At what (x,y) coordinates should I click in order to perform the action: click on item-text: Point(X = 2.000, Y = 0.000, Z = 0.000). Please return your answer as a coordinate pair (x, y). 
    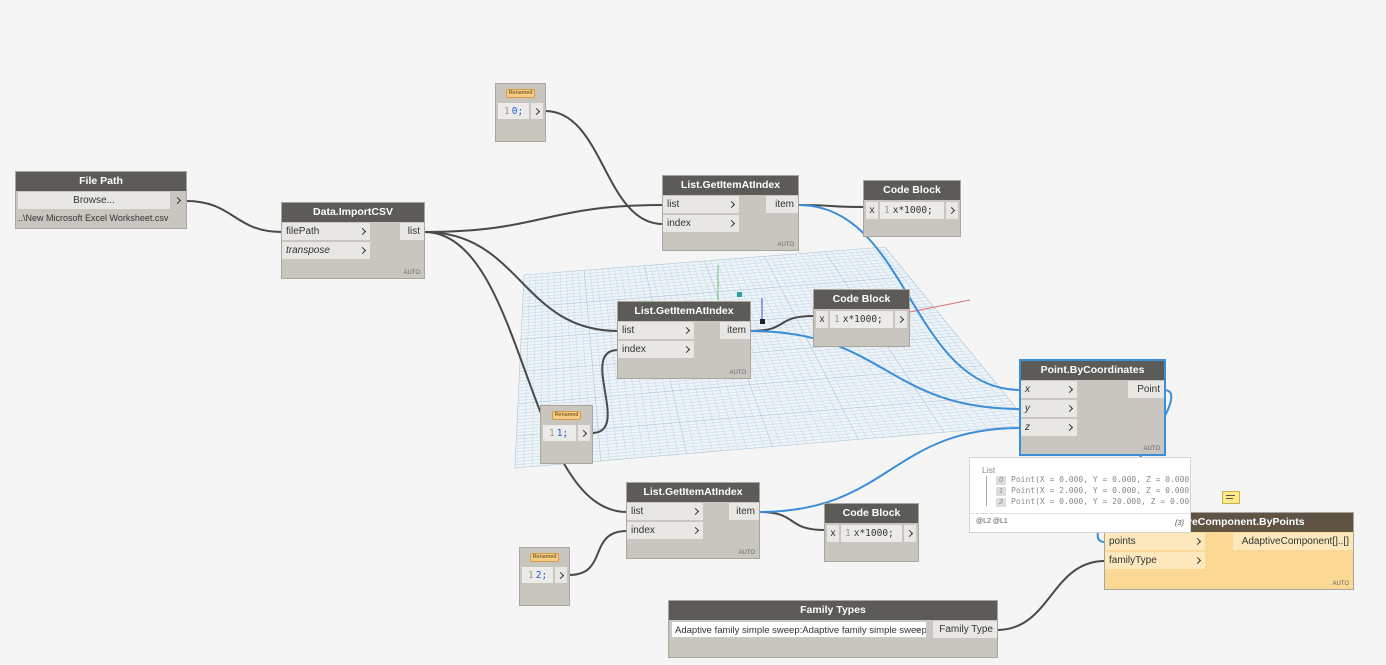
    Looking at the image, I should click on (1101, 490).